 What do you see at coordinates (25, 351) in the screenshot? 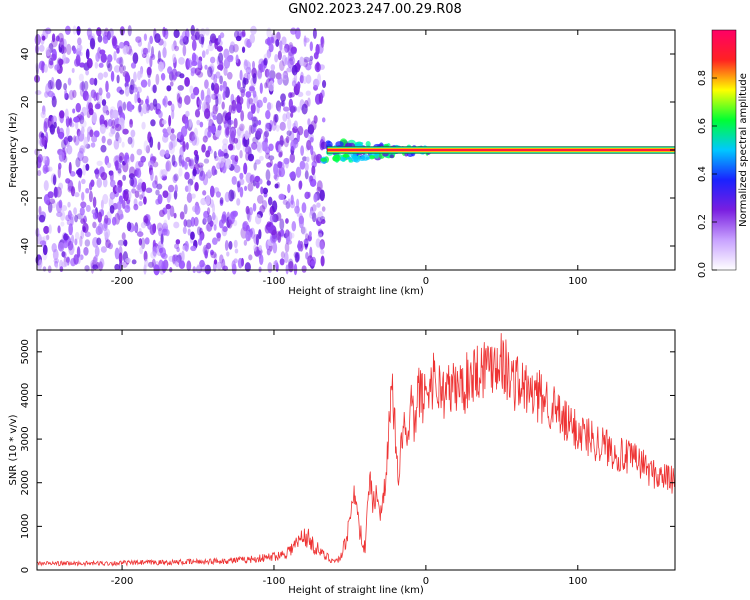
I see `snr-y-tick-label: 5000` at bounding box center [25, 351].